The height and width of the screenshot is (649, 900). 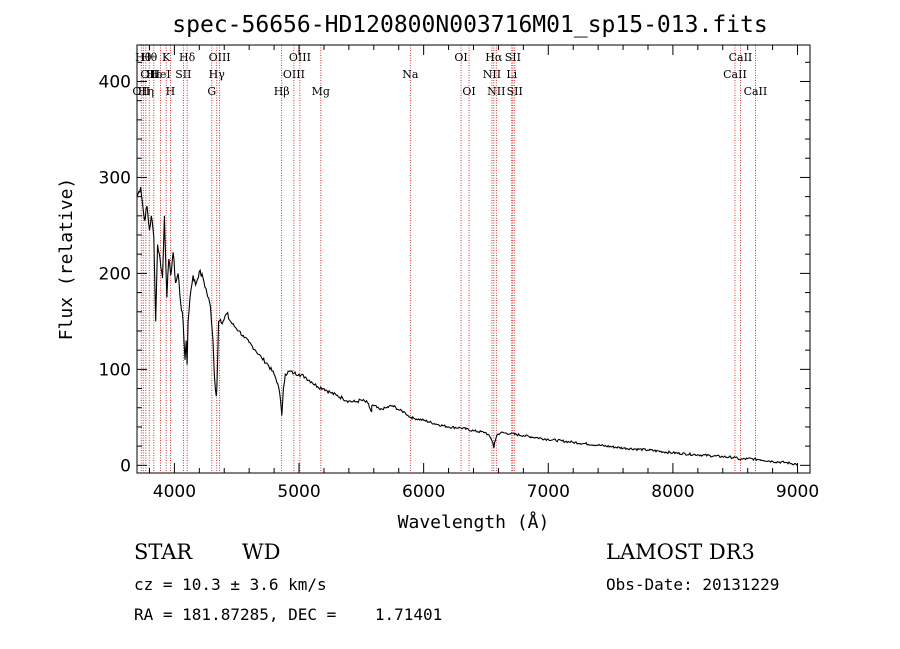 I want to click on line-label: Hε, so click(x=154, y=74).